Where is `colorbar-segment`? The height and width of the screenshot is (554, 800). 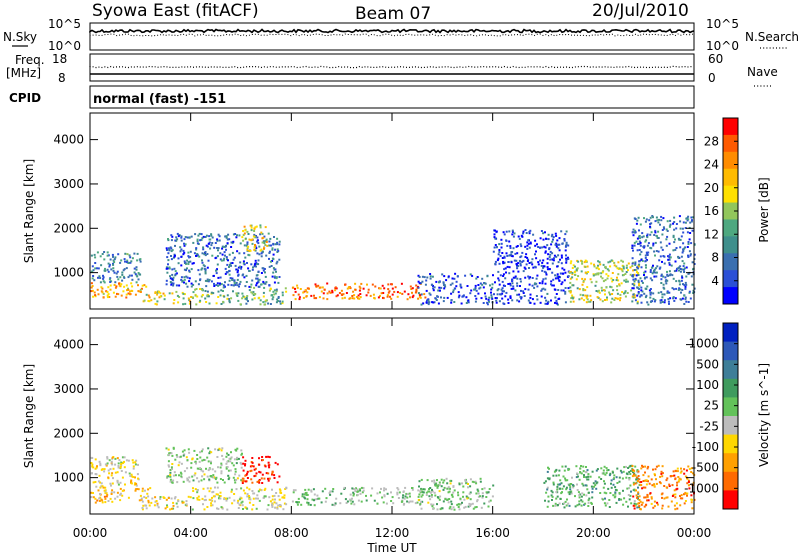 colorbar-segment is located at coordinates (730, 194).